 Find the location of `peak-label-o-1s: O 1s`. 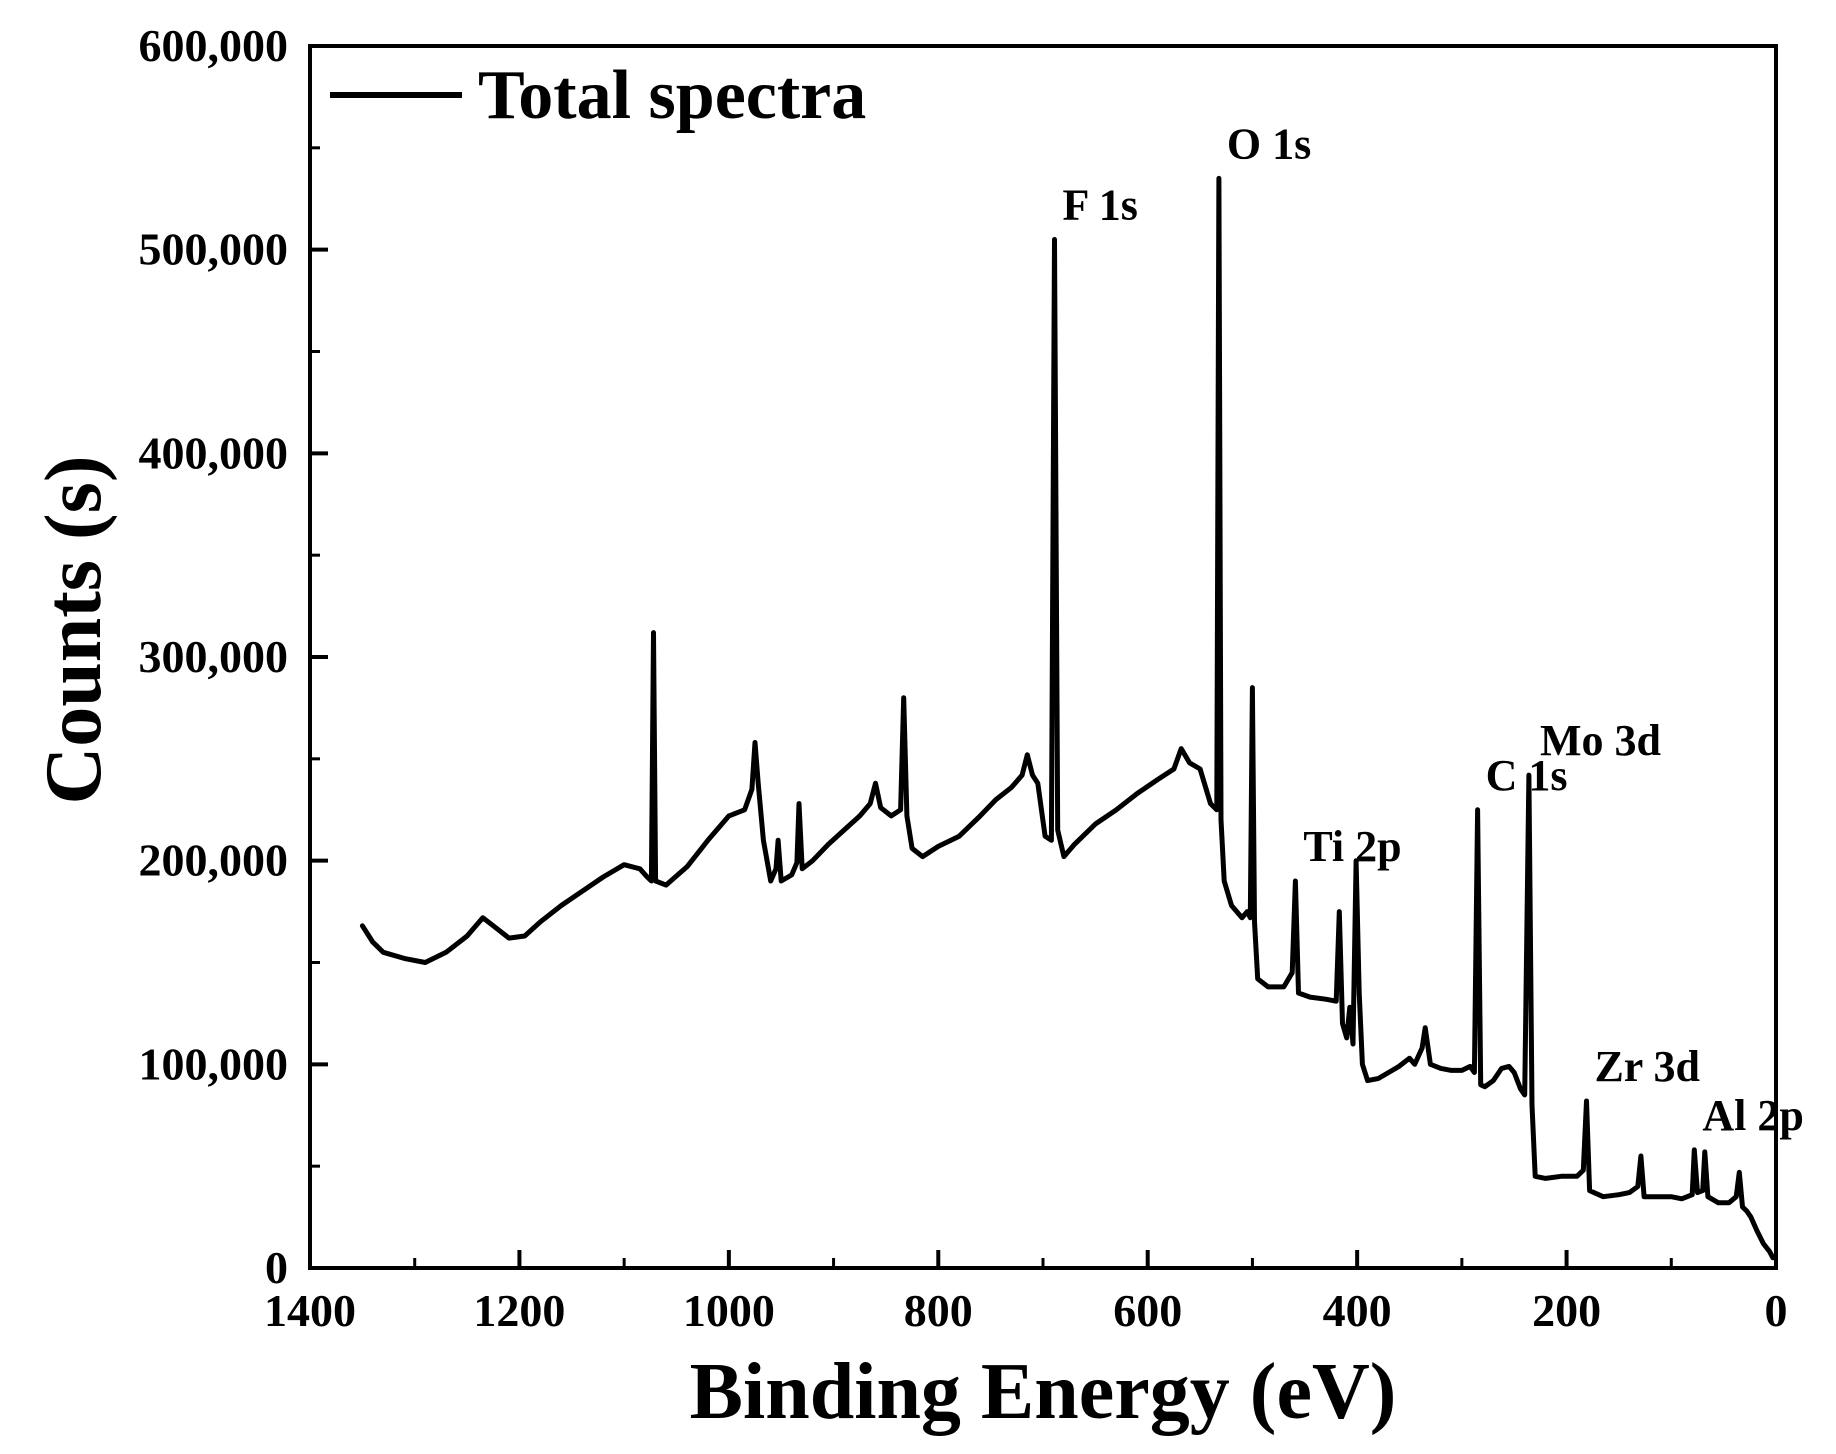

peak-label-o-1s: O 1s is located at coordinates (1269, 143).